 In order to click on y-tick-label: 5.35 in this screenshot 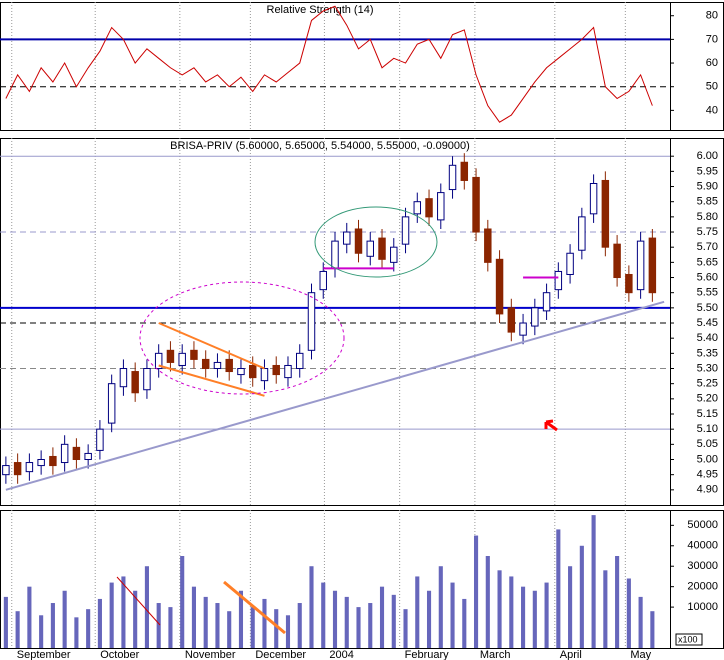, I will do `click(707, 353)`.